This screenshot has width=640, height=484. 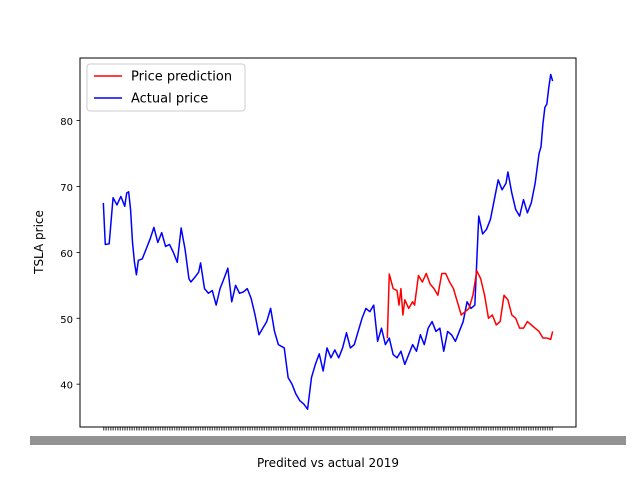 I want to click on y-axis-label: TSLA price, so click(x=39, y=242).